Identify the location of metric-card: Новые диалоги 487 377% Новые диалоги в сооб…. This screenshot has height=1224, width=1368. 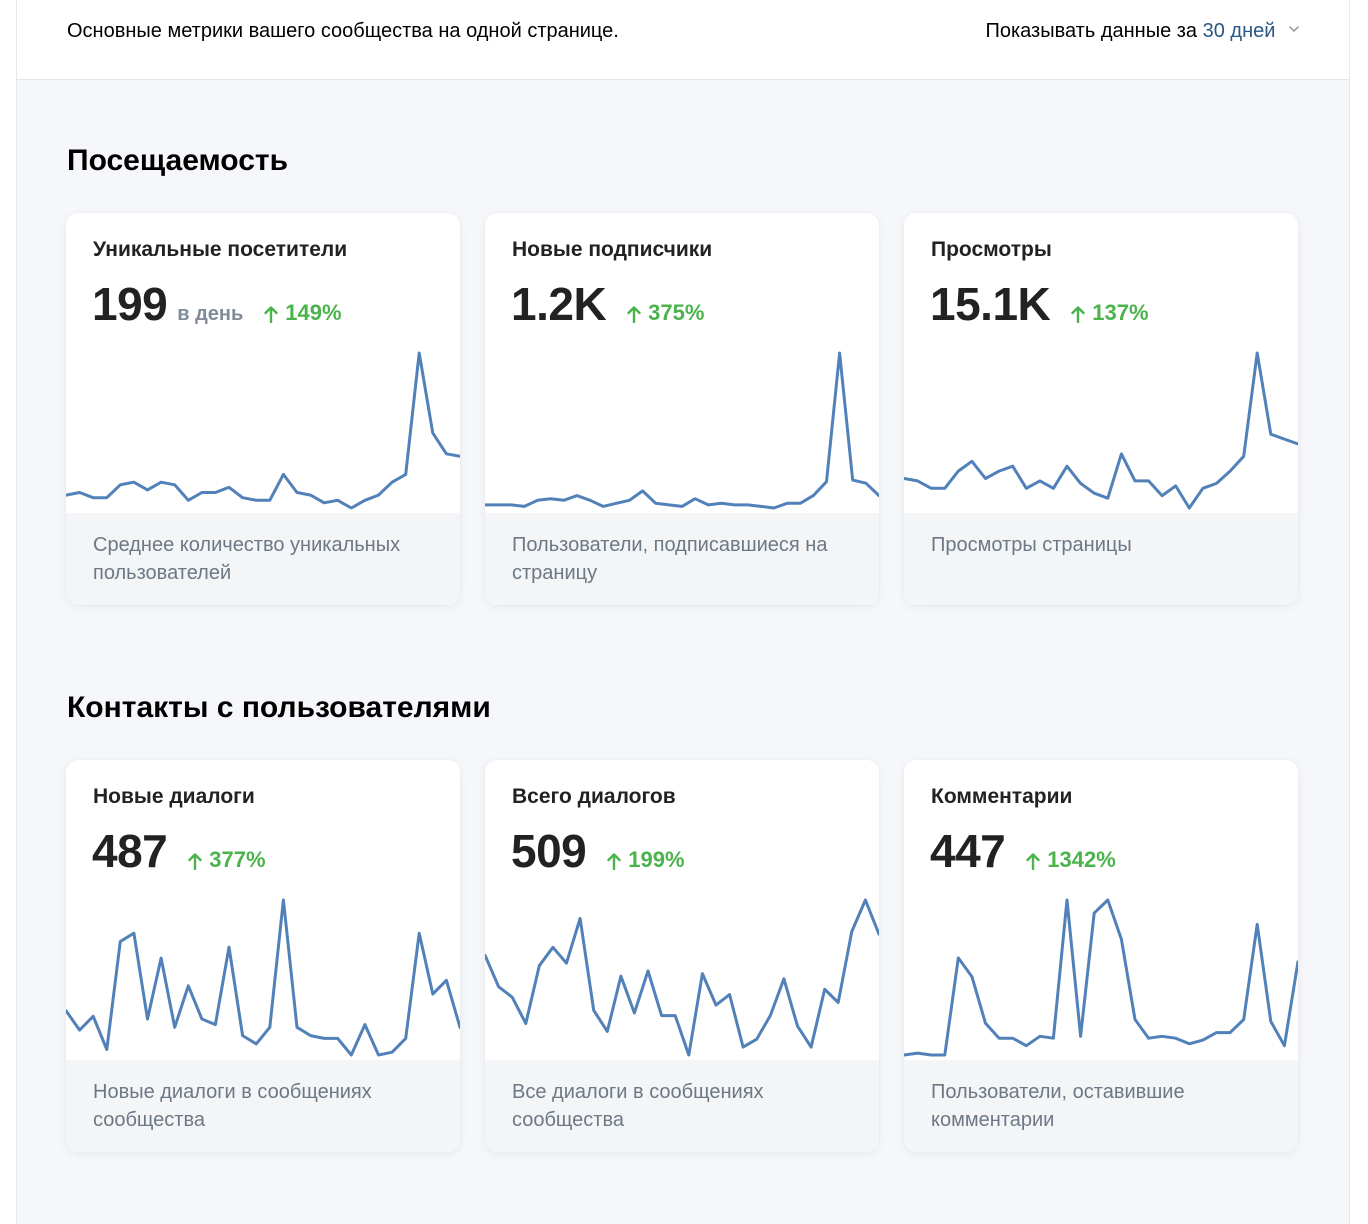
(263, 956).